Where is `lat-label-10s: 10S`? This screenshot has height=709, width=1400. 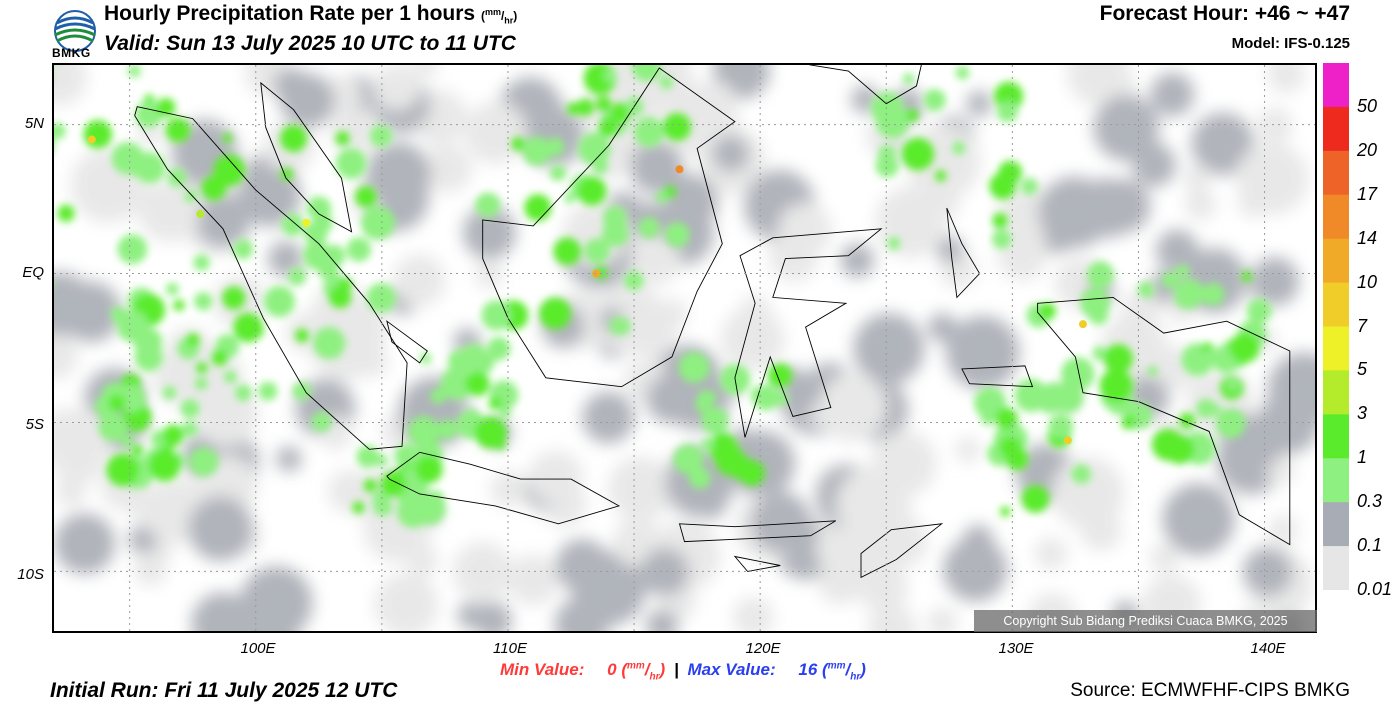 lat-label-10s: 10S is located at coordinates (30, 574).